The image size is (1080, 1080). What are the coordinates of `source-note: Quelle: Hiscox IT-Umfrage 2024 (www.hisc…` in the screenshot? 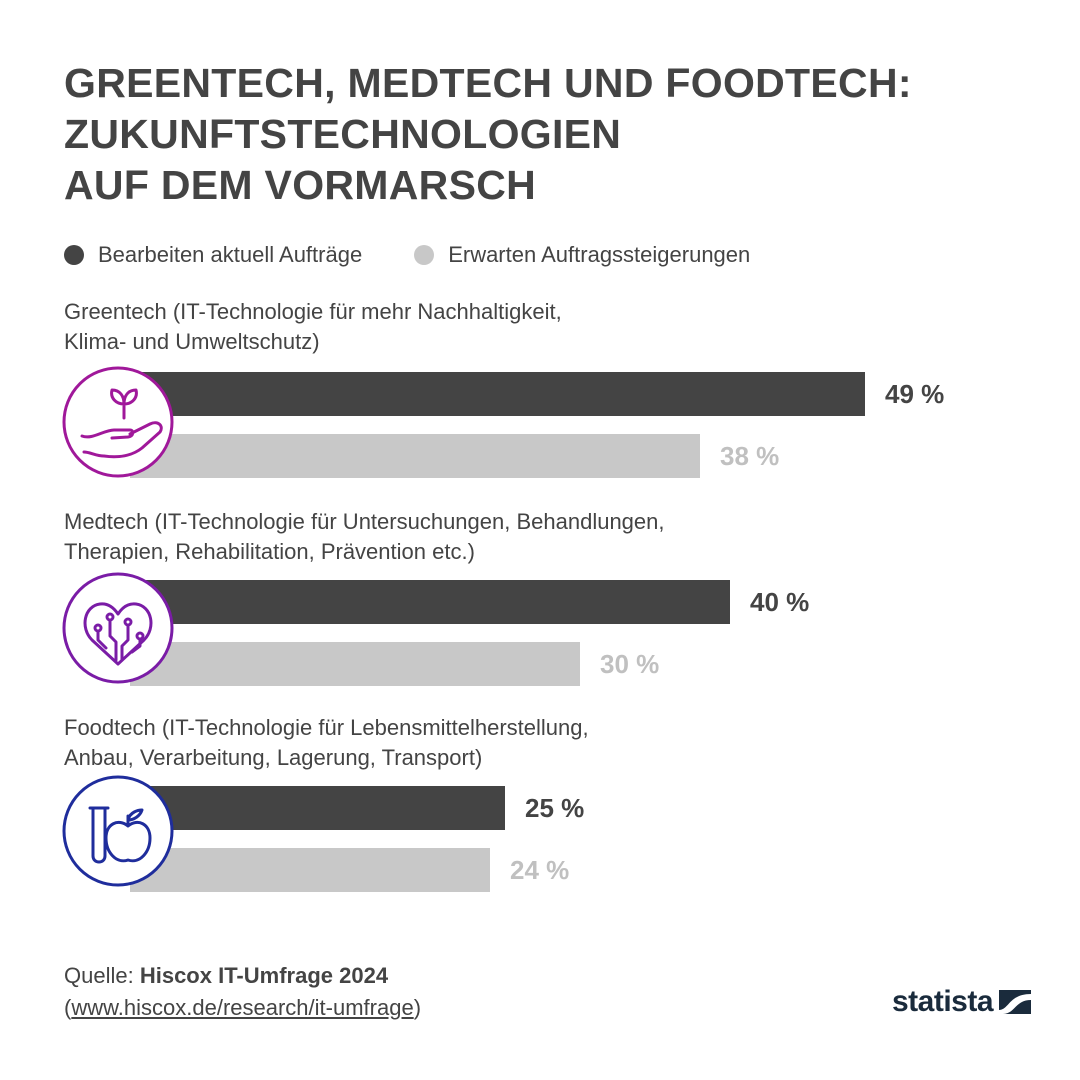 It's located at (243, 991).